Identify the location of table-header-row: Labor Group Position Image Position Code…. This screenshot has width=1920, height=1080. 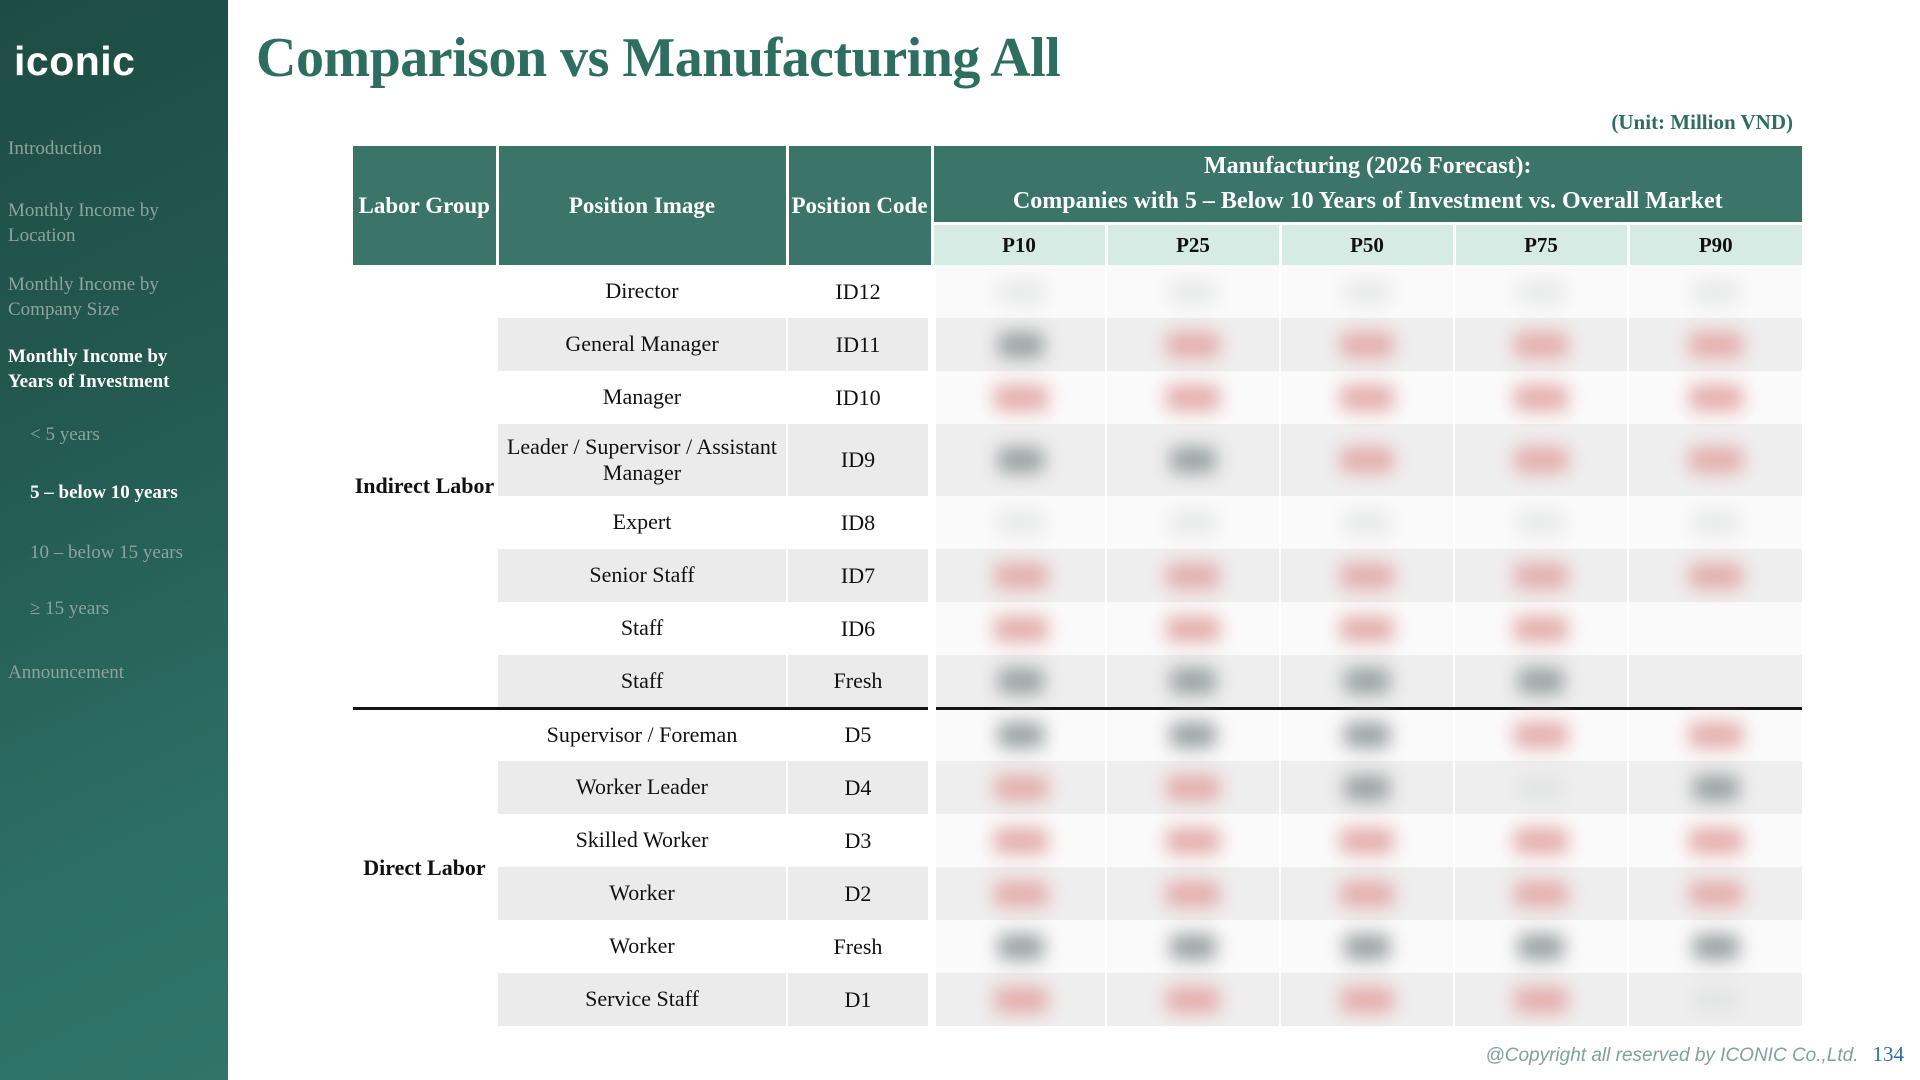
(1078, 205).